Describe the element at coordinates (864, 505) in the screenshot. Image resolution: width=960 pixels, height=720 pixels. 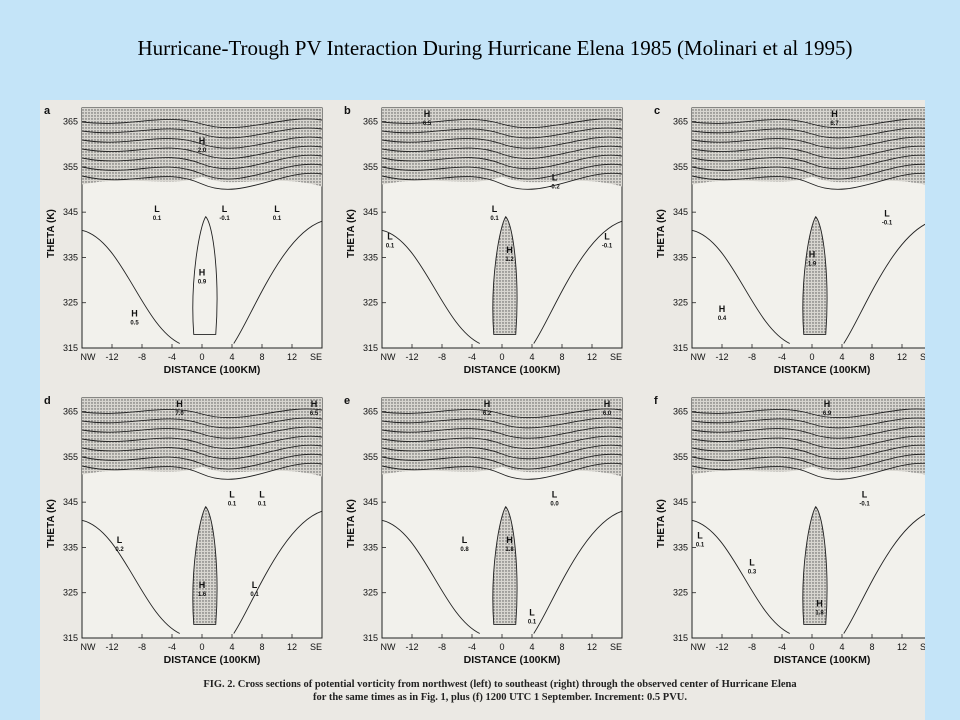
I see `svg-text: -0.1` at that location.